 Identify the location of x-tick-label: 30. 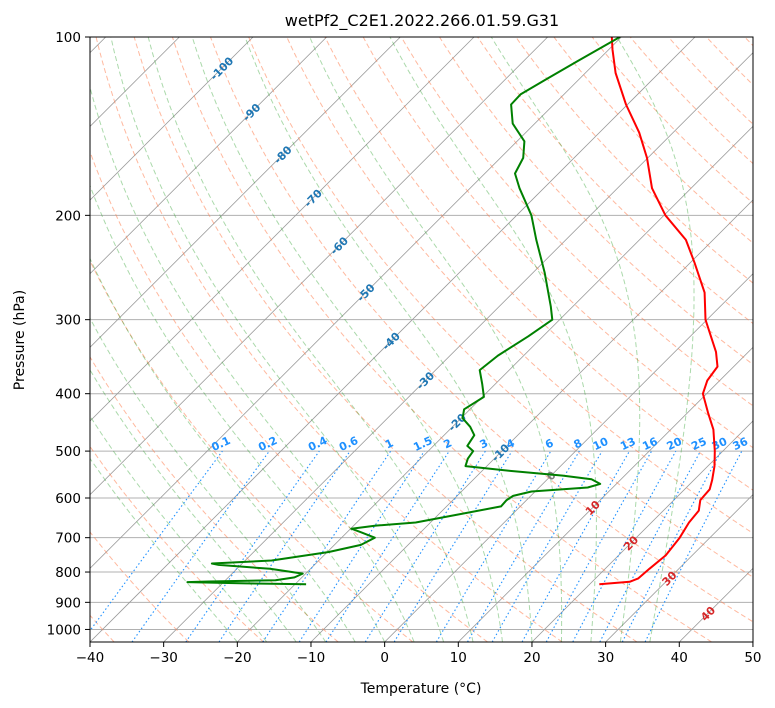
(605, 658).